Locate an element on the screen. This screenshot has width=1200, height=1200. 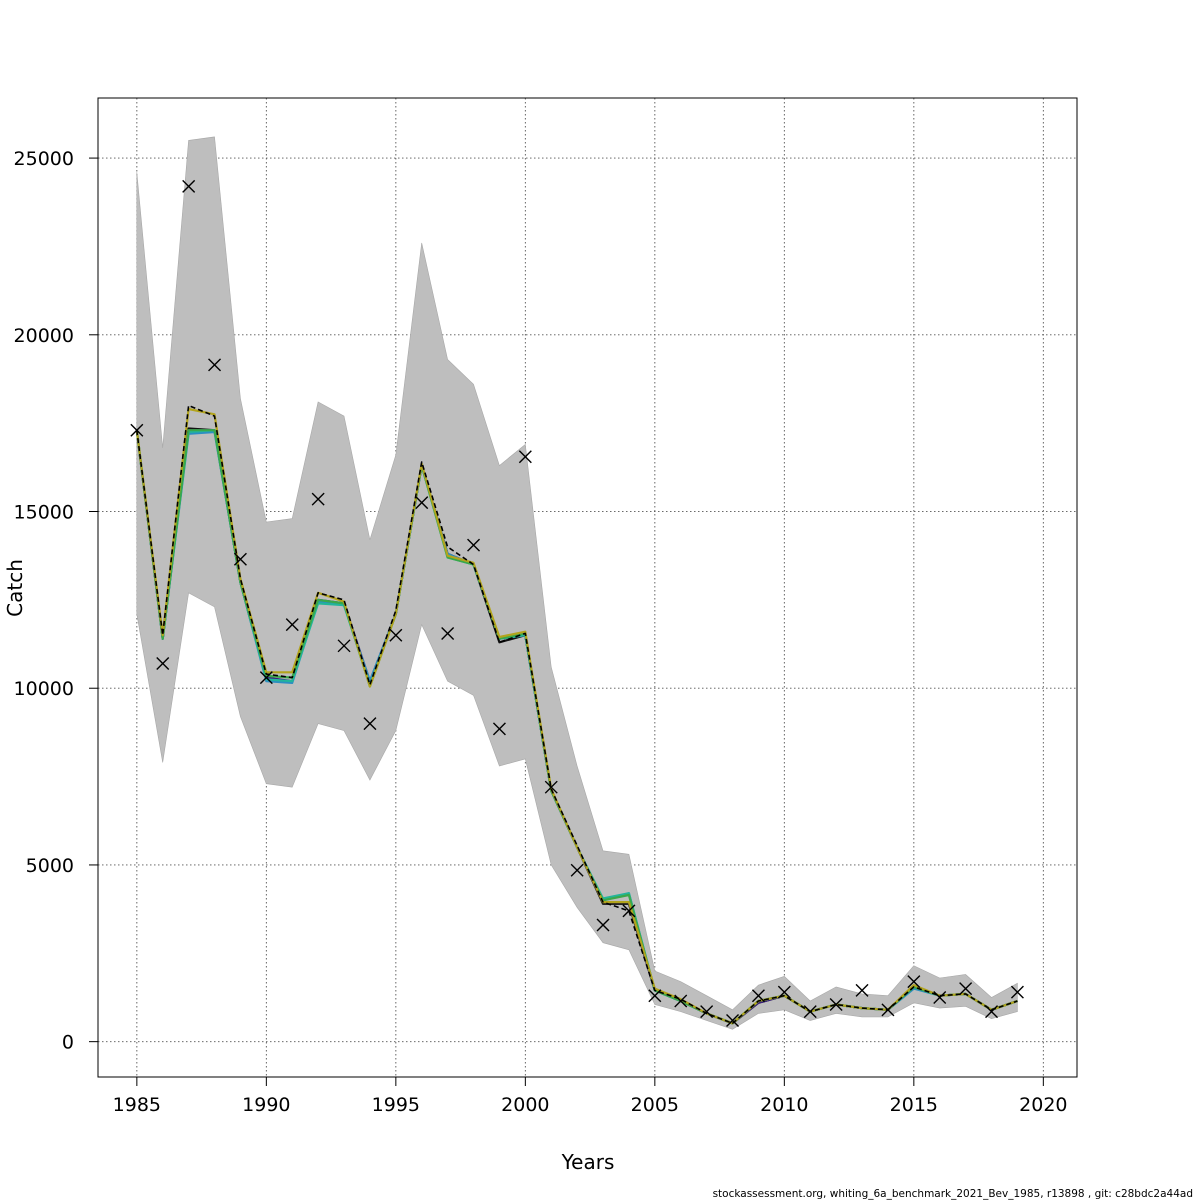
x-tick-label: 1985 is located at coordinates (137, 1105).